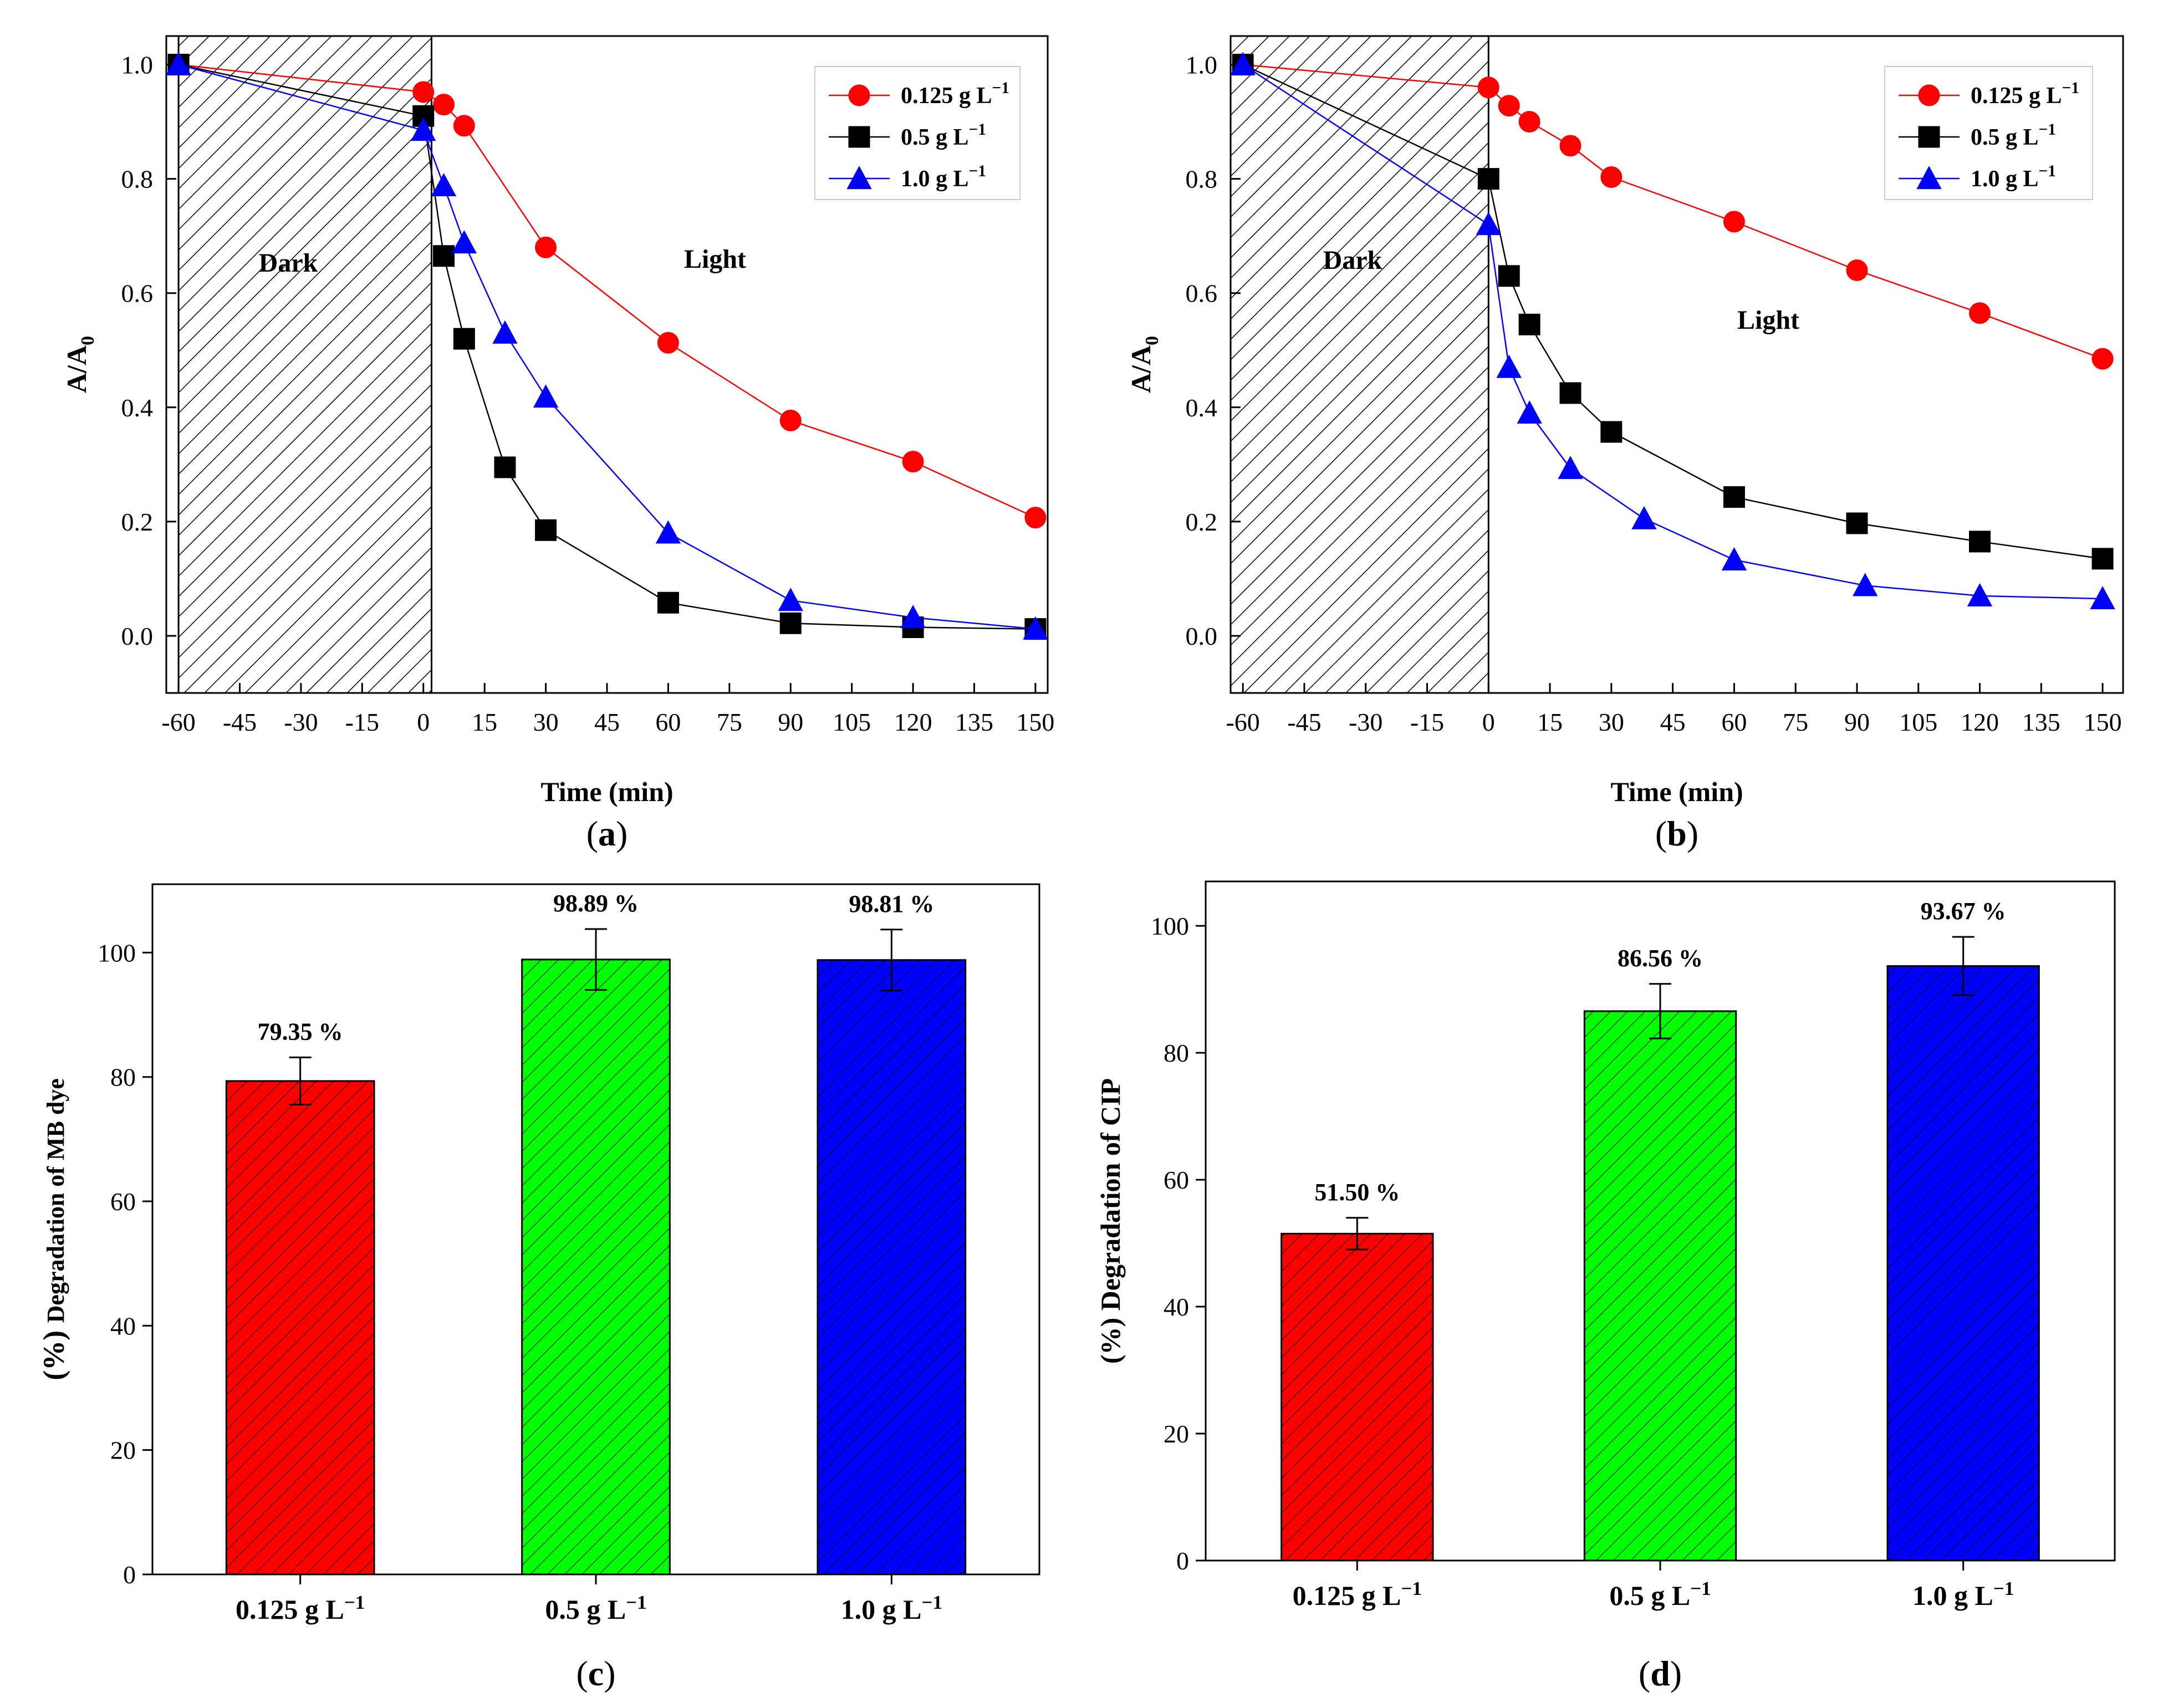 The width and height of the screenshot is (2158, 1708). What do you see at coordinates (300, 1031) in the screenshot?
I see `data-label: 79.35 %` at bounding box center [300, 1031].